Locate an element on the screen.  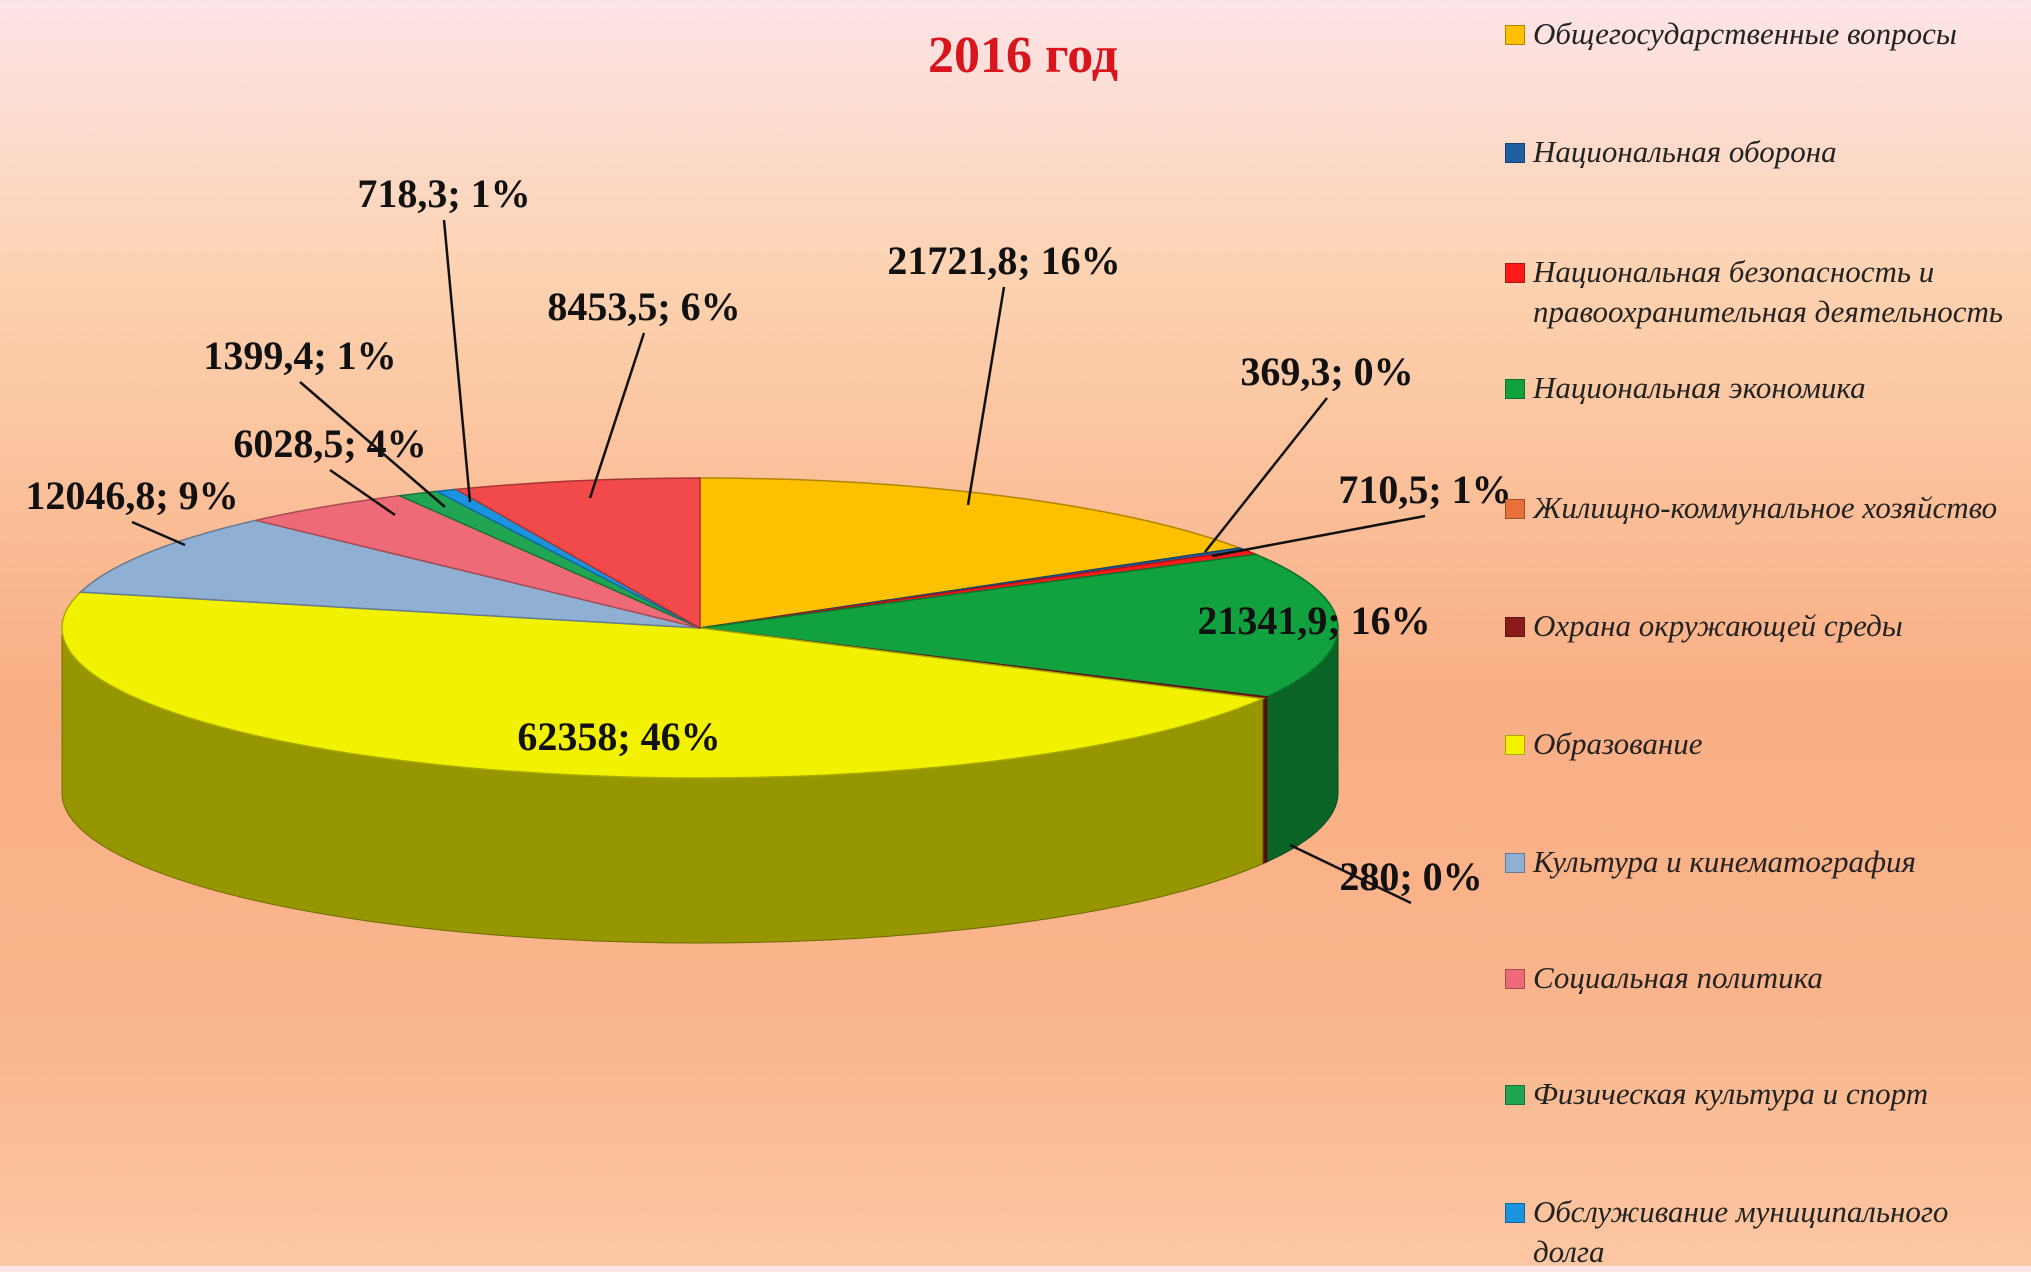
data-label: 6028,5; 4% is located at coordinates (329, 443).